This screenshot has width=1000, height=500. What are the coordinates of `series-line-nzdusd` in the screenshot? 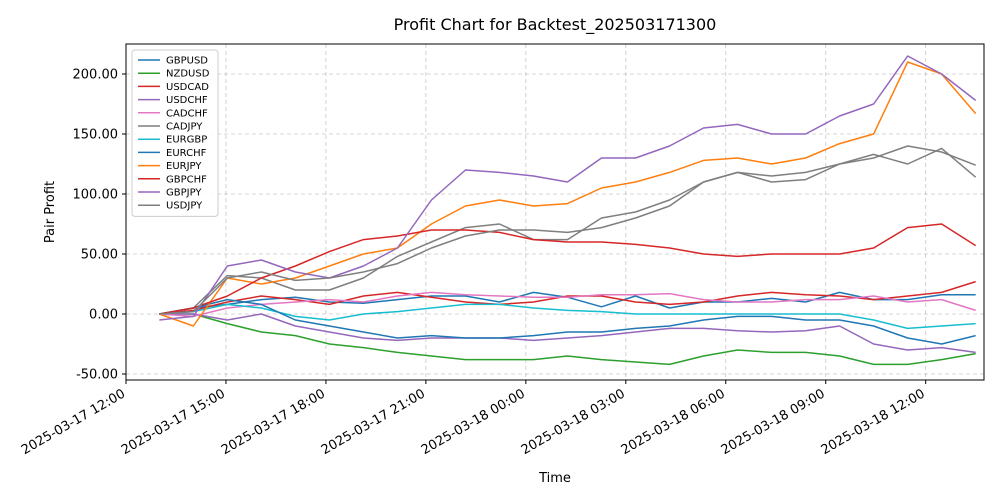 It's located at (567, 339).